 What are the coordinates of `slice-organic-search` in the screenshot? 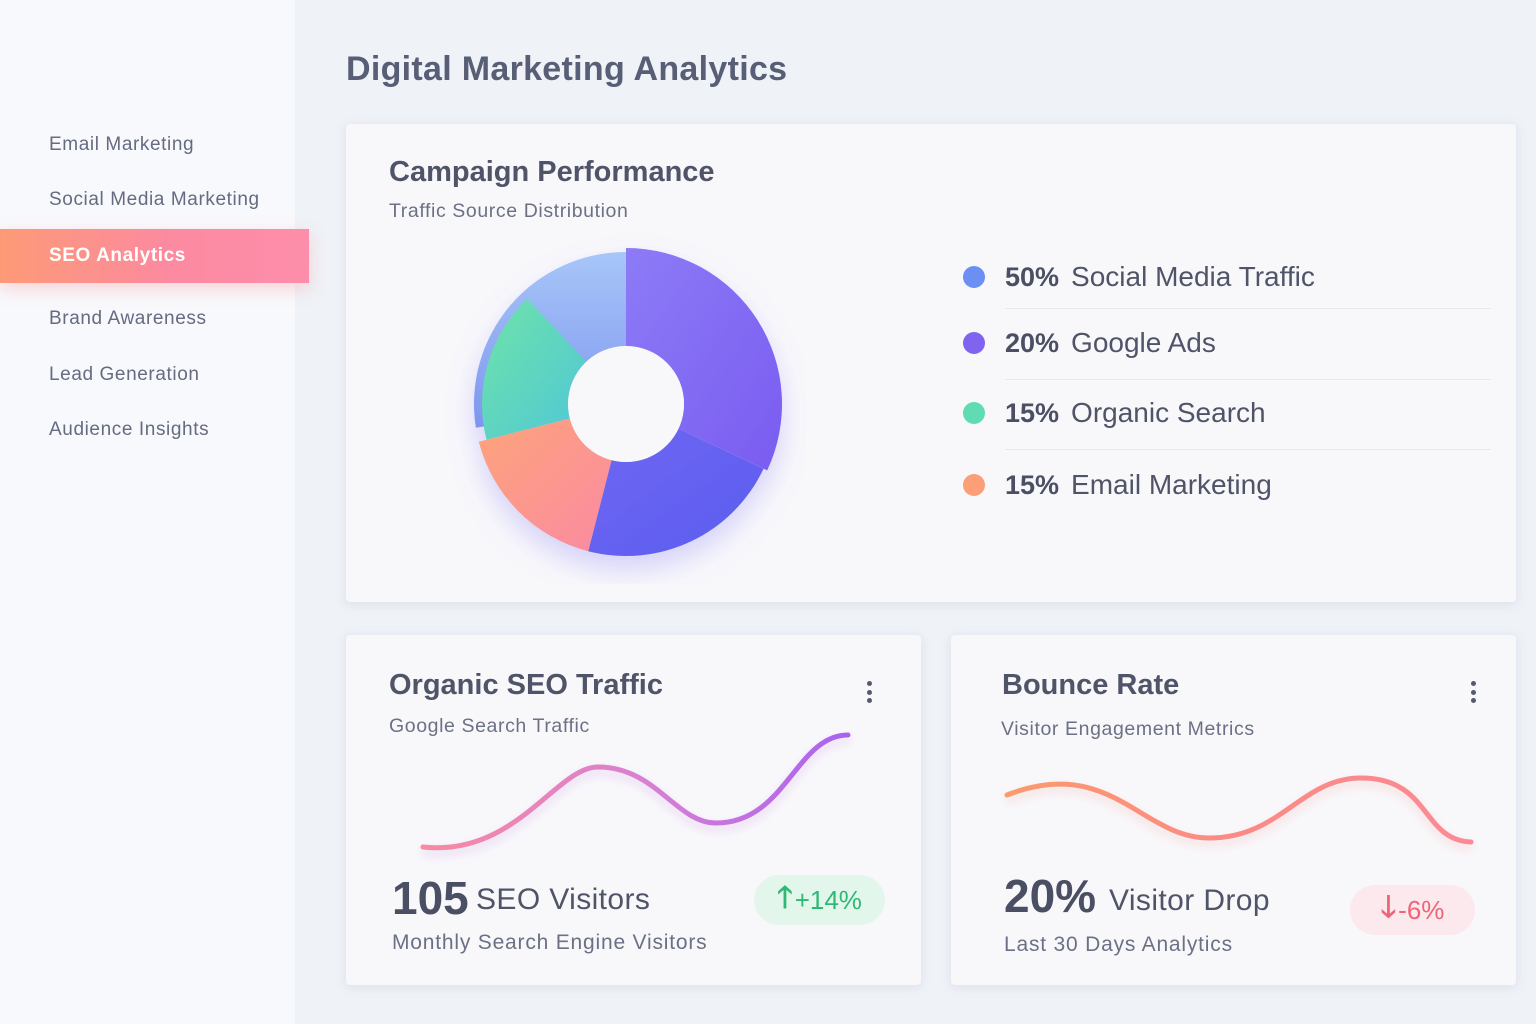 It's located at (534, 369).